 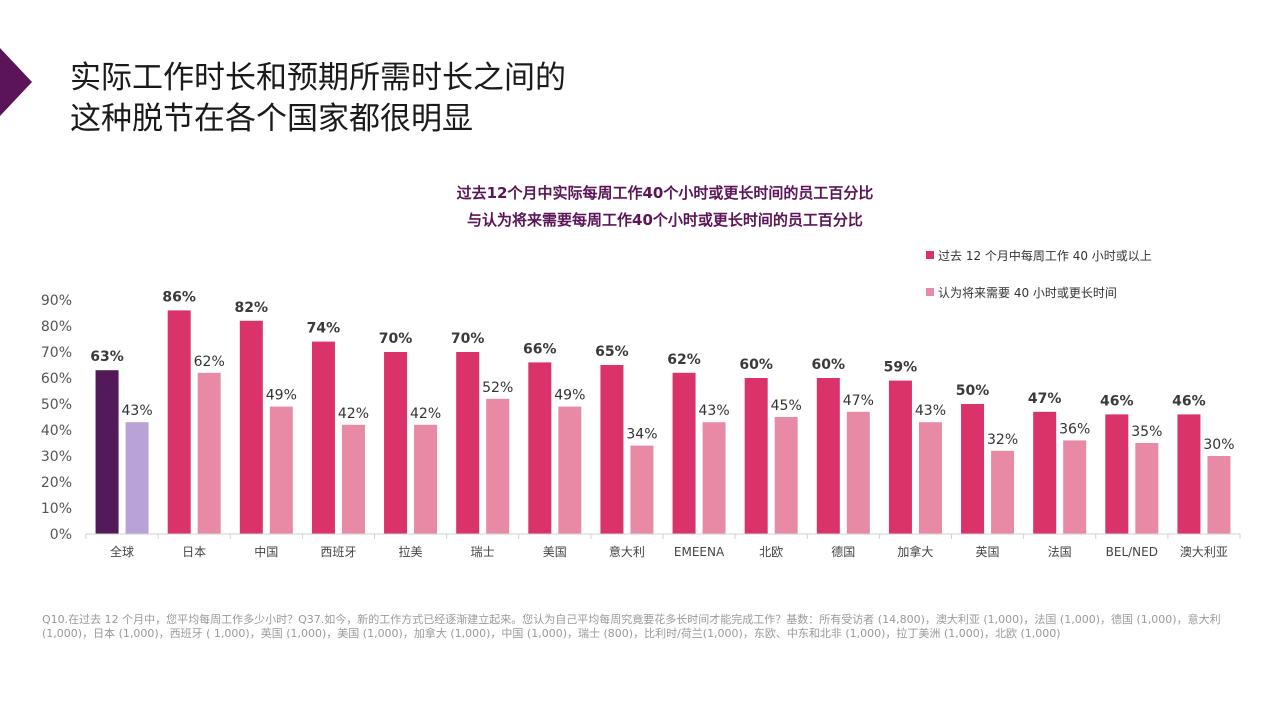 What do you see at coordinates (56, 457) in the screenshot?
I see `y-tick-label: 30%` at bounding box center [56, 457].